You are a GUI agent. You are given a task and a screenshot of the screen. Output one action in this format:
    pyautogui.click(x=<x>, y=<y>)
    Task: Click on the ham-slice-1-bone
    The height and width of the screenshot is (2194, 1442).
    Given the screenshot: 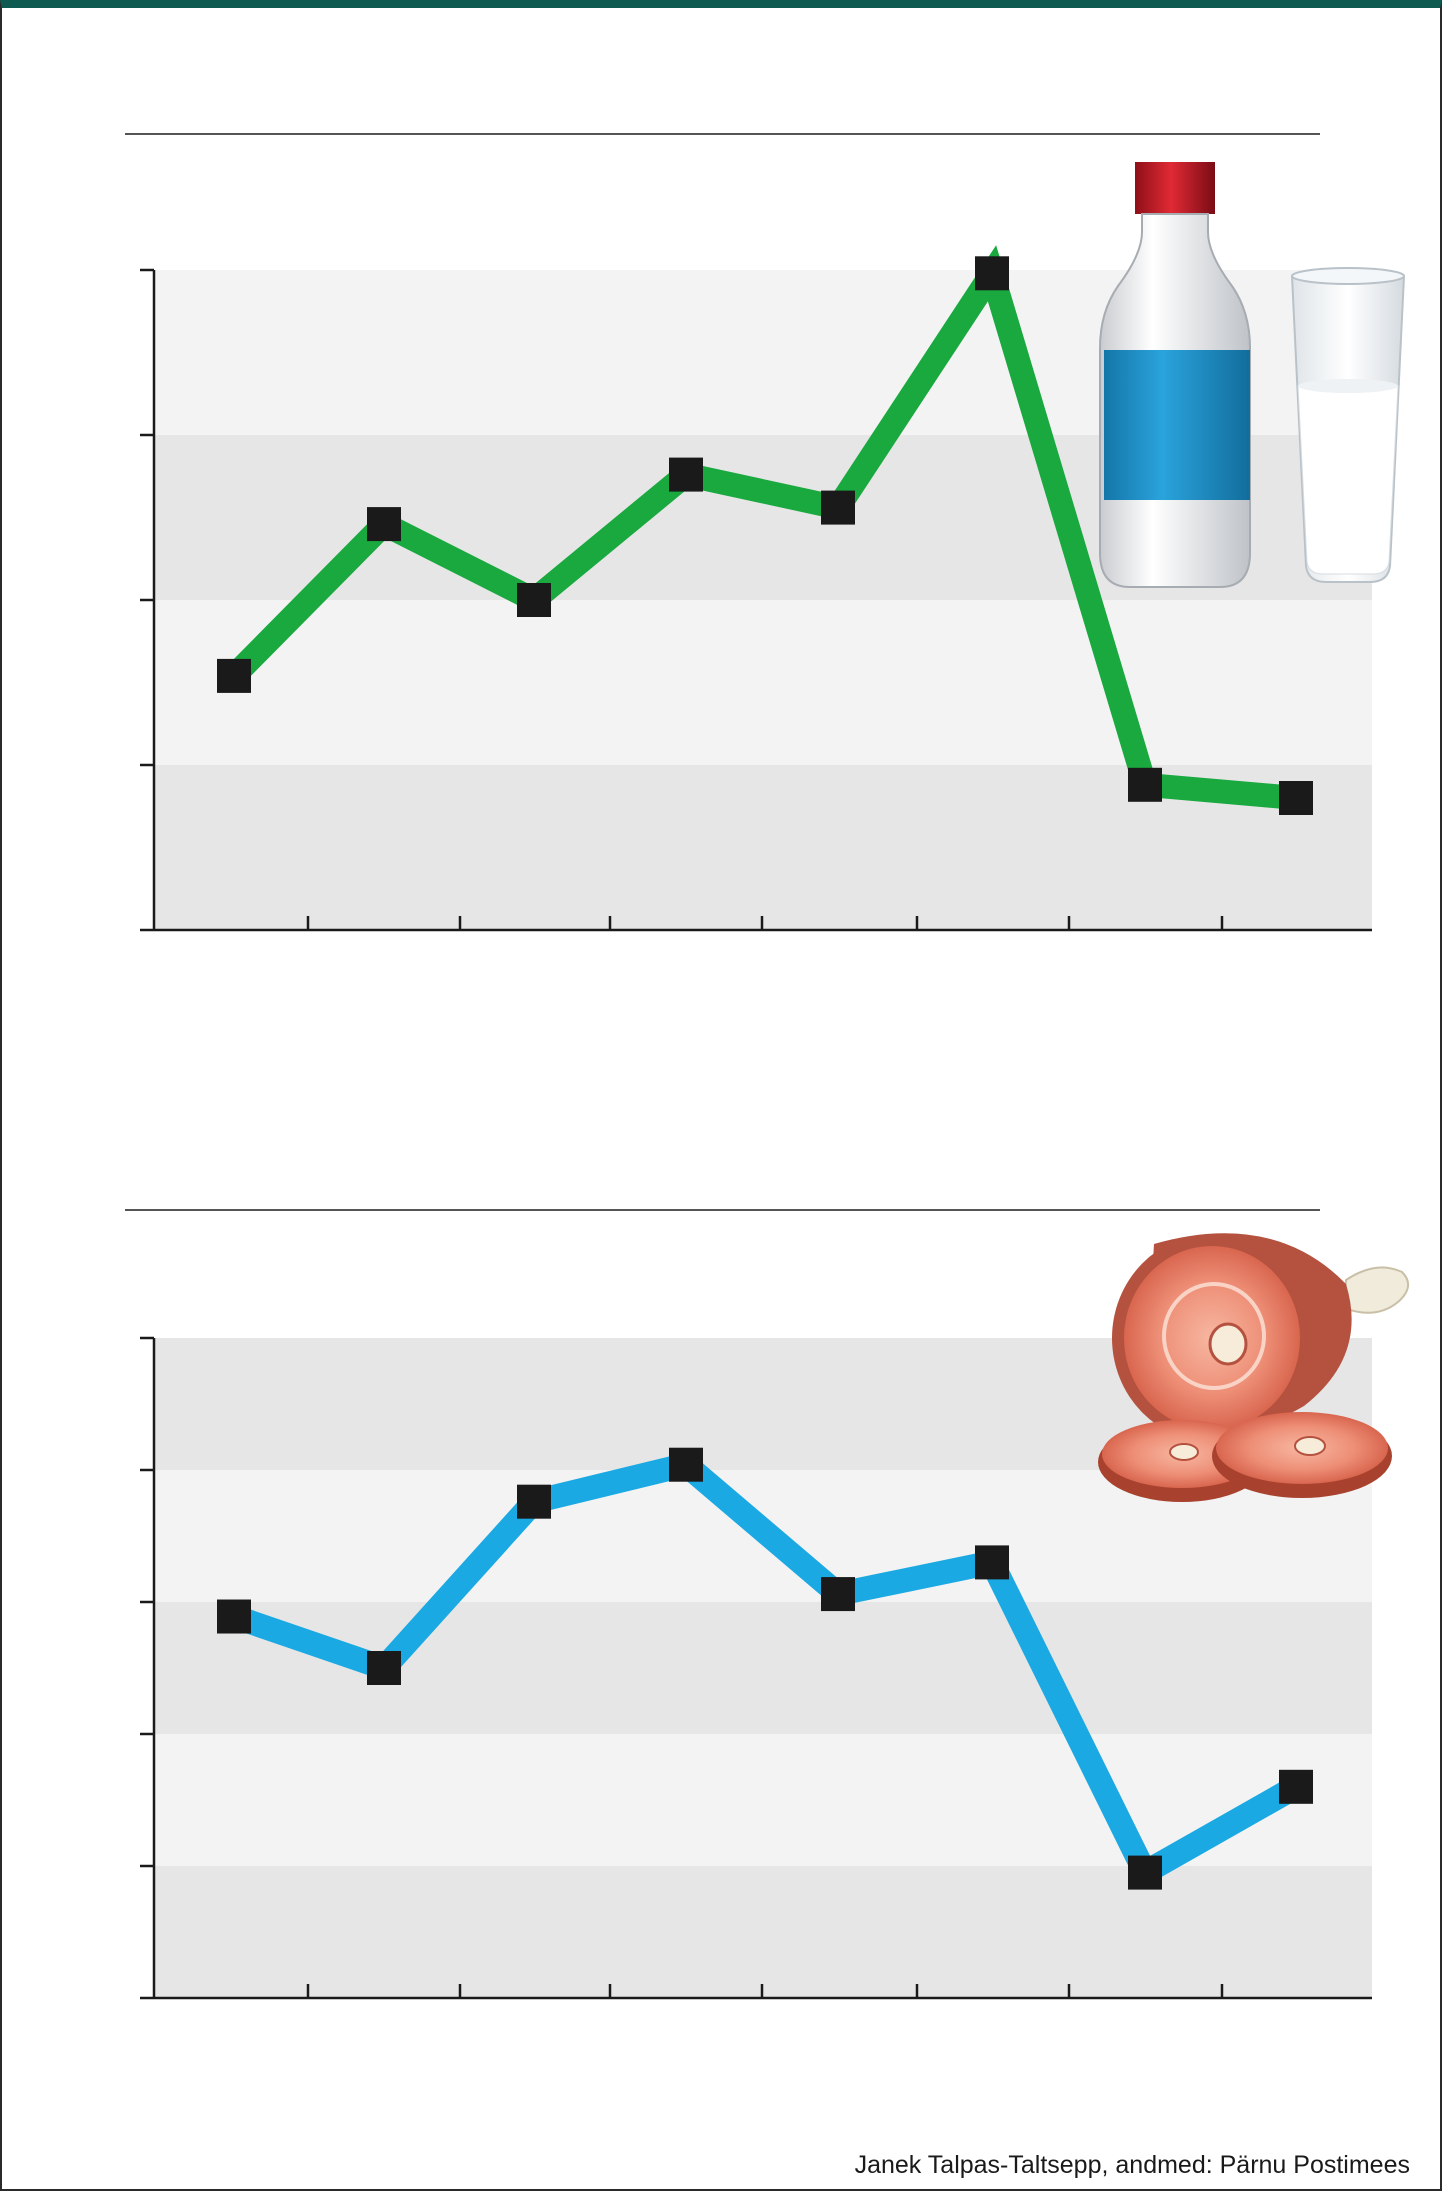 What is the action you would take?
    pyautogui.click(x=1184, y=1452)
    